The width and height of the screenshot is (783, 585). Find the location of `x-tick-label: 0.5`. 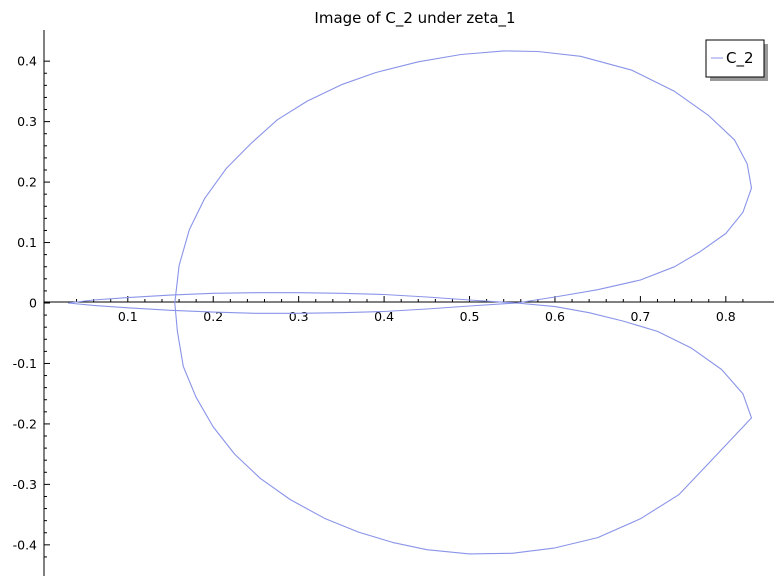

x-tick-label: 0.5 is located at coordinates (470, 316).